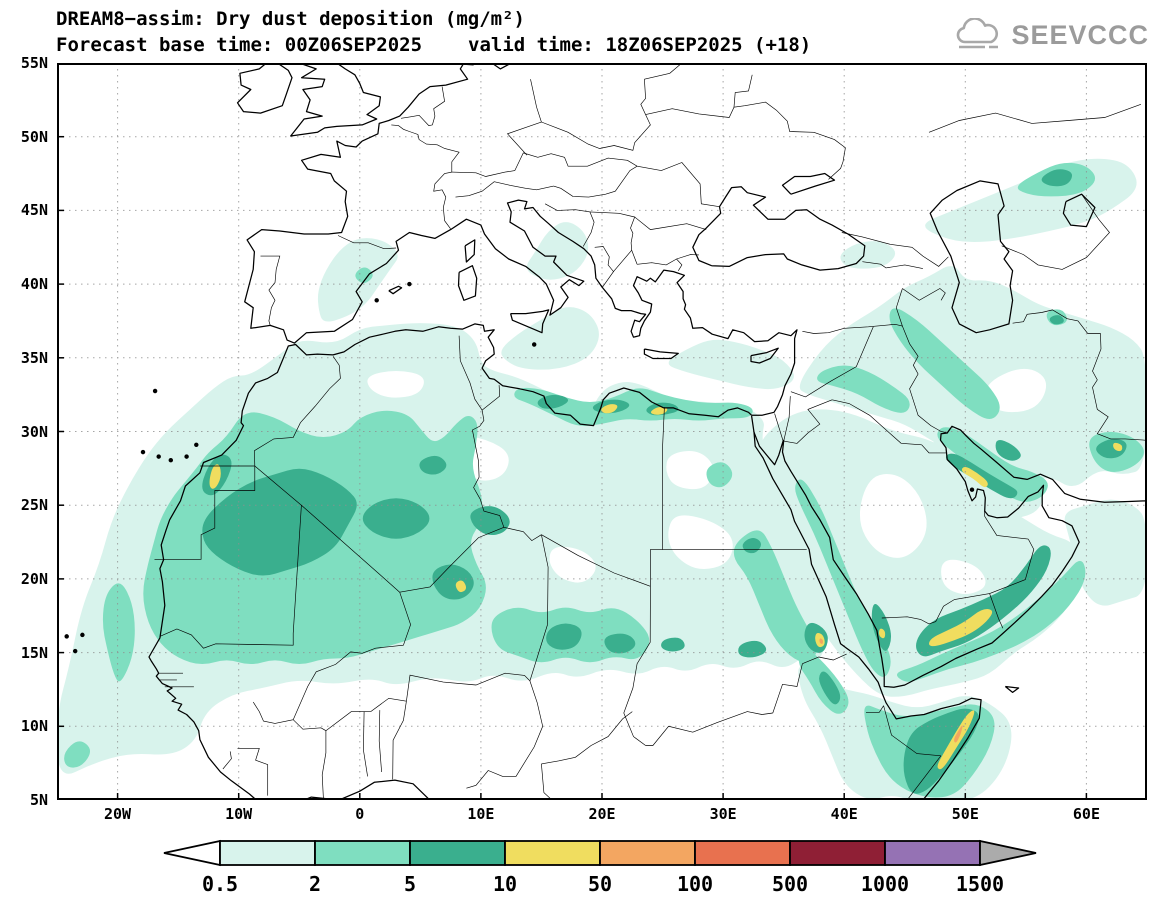 Image resolution: width=1165 pixels, height=907 pixels. Describe the element at coordinates (723, 814) in the screenshot. I see `lon-tick-label: 30E` at that location.